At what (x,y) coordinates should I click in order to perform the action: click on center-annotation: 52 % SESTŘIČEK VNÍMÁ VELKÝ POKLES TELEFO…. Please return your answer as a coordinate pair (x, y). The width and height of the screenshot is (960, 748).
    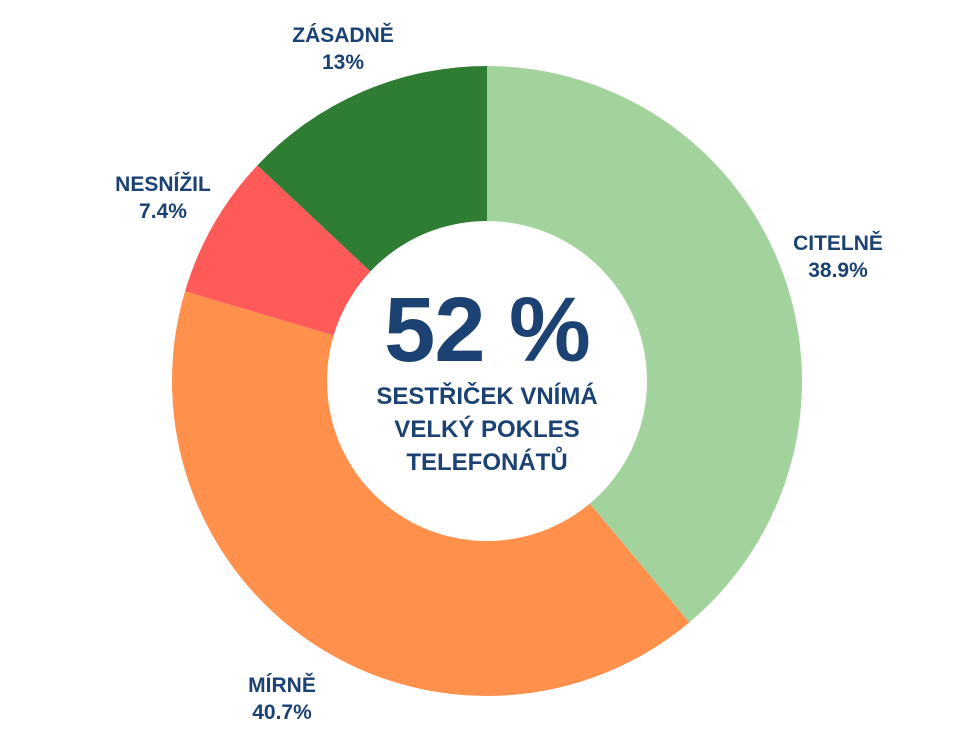
    Looking at the image, I should click on (486, 379).